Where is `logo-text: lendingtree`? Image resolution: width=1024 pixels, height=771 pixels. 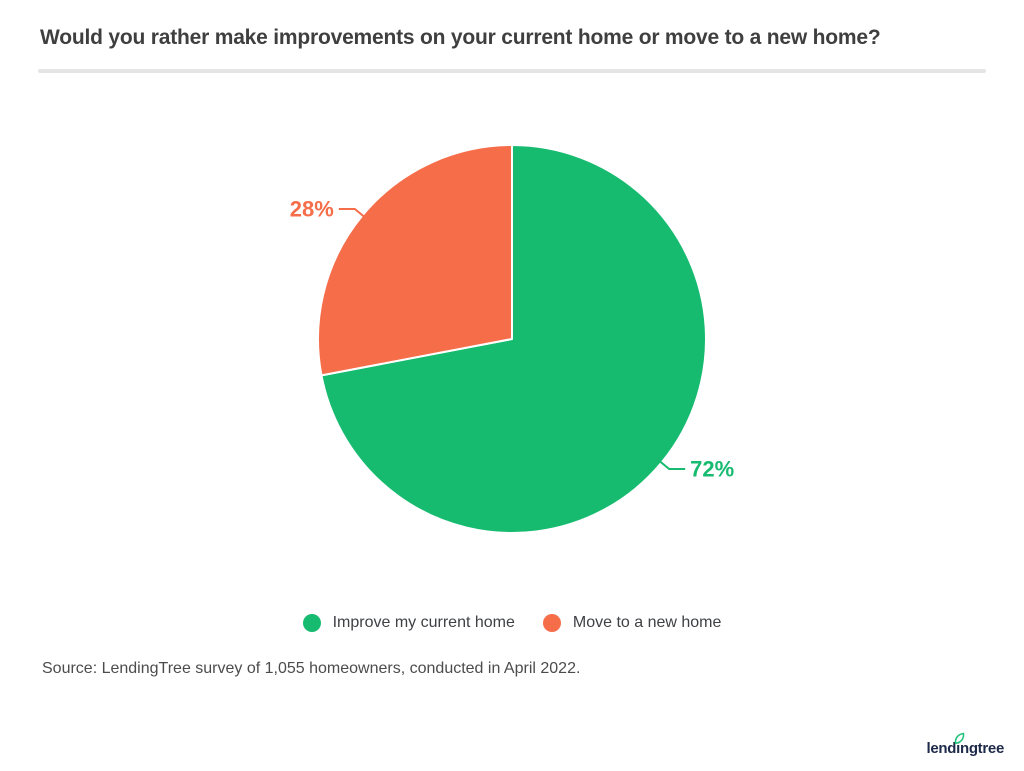 logo-text: lendingtree is located at coordinates (965, 748).